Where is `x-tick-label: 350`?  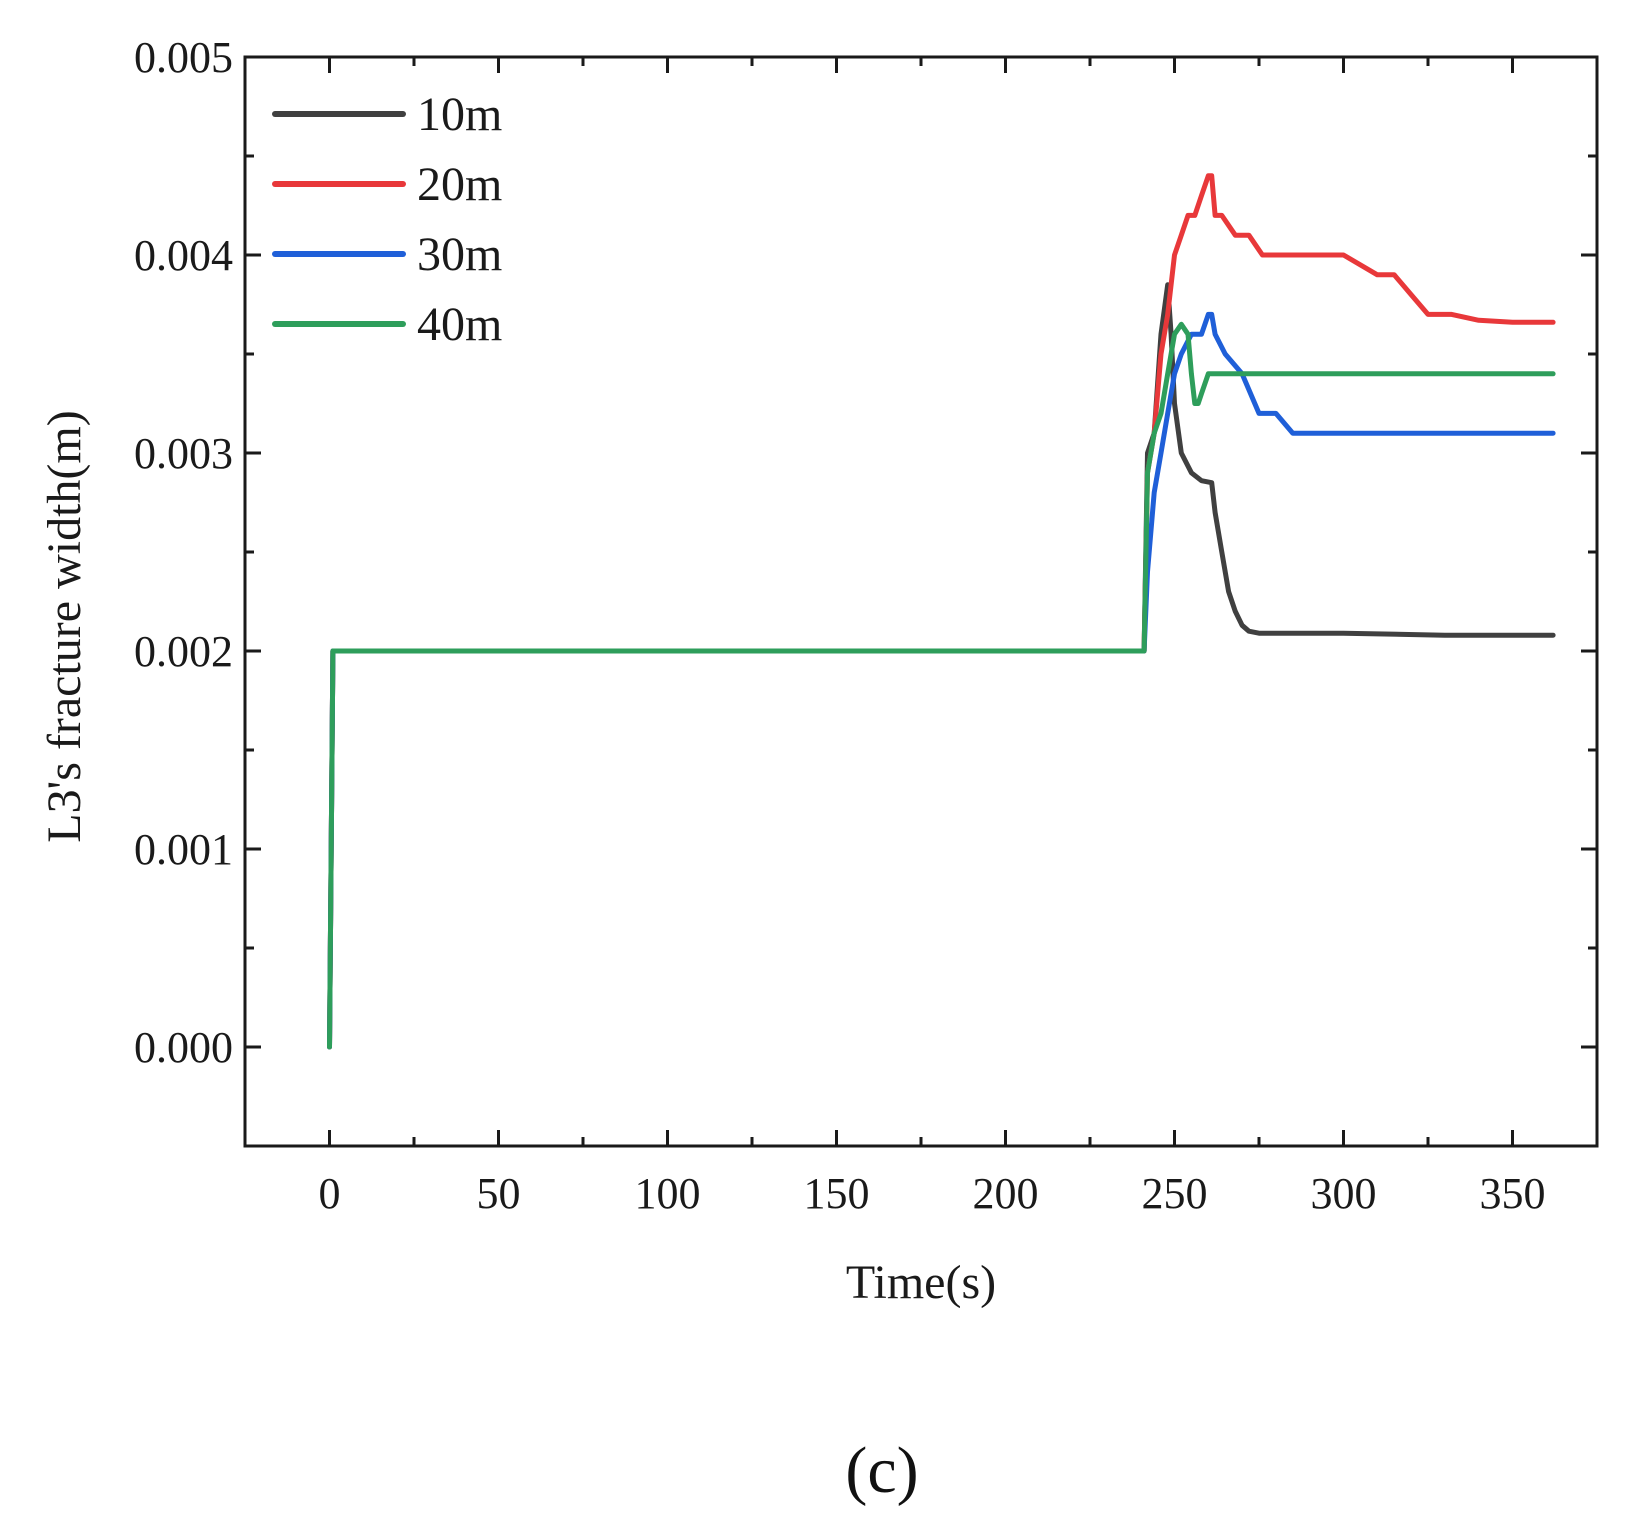 x-tick-label: 350 is located at coordinates (1513, 1193).